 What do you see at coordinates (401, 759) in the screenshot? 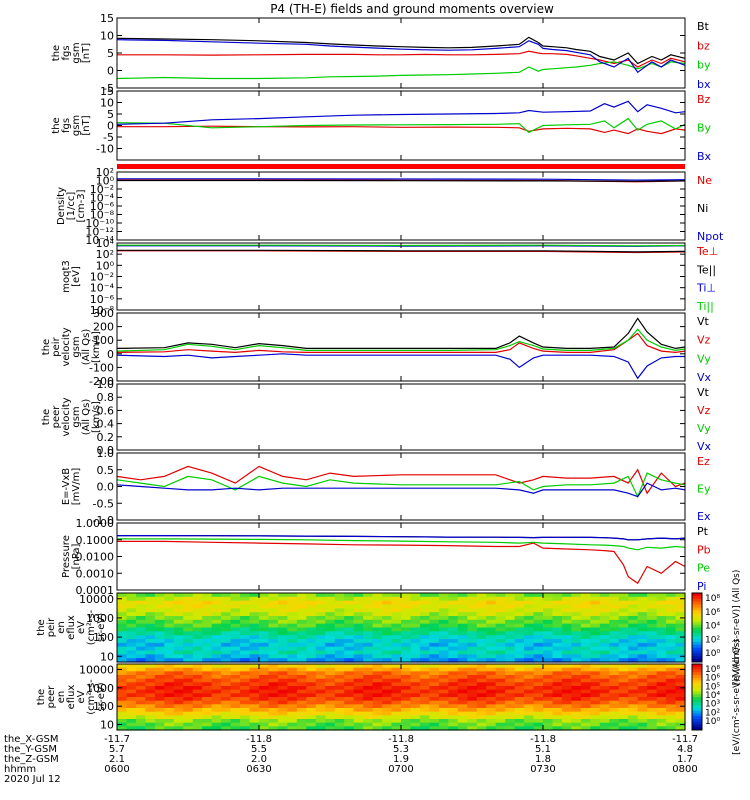
I see `x-annotation-value: 1.9` at bounding box center [401, 759].